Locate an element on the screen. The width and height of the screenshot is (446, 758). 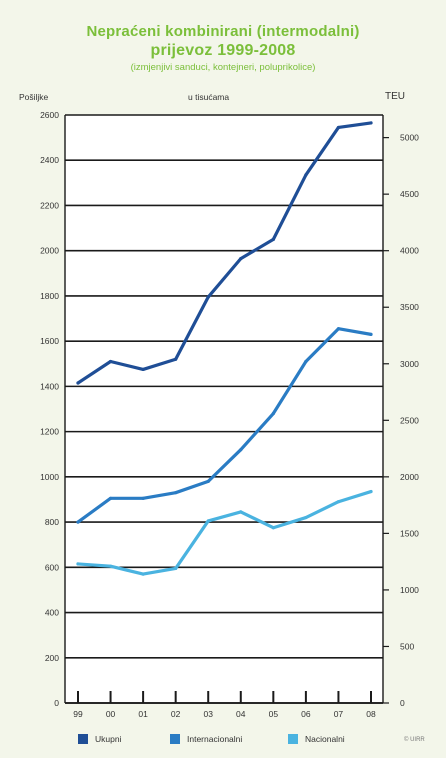
legend-label-nacionalni: Nacionalni is located at coordinates (325, 739).